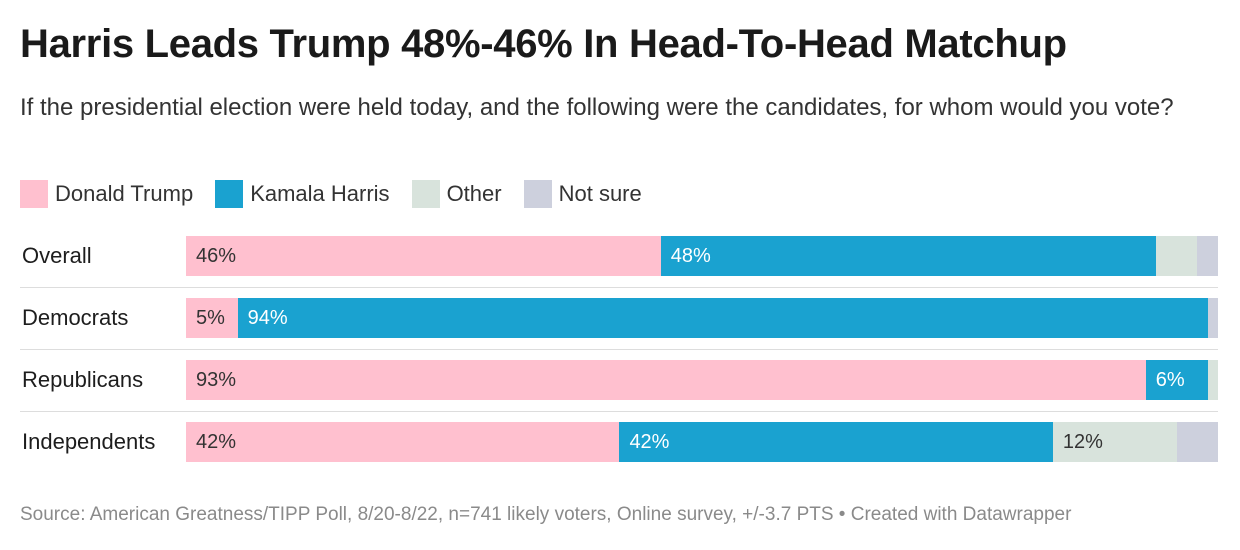  What do you see at coordinates (229, 194) in the screenshot?
I see `legend-swatch-harris` at bounding box center [229, 194].